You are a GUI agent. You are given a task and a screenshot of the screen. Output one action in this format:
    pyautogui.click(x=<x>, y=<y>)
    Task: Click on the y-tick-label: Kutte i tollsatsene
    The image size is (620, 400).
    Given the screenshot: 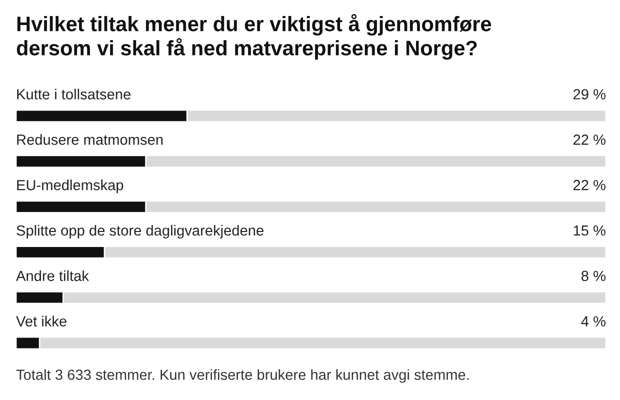 What is the action you would take?
    pyautogui.click(x=73, y=94)
    